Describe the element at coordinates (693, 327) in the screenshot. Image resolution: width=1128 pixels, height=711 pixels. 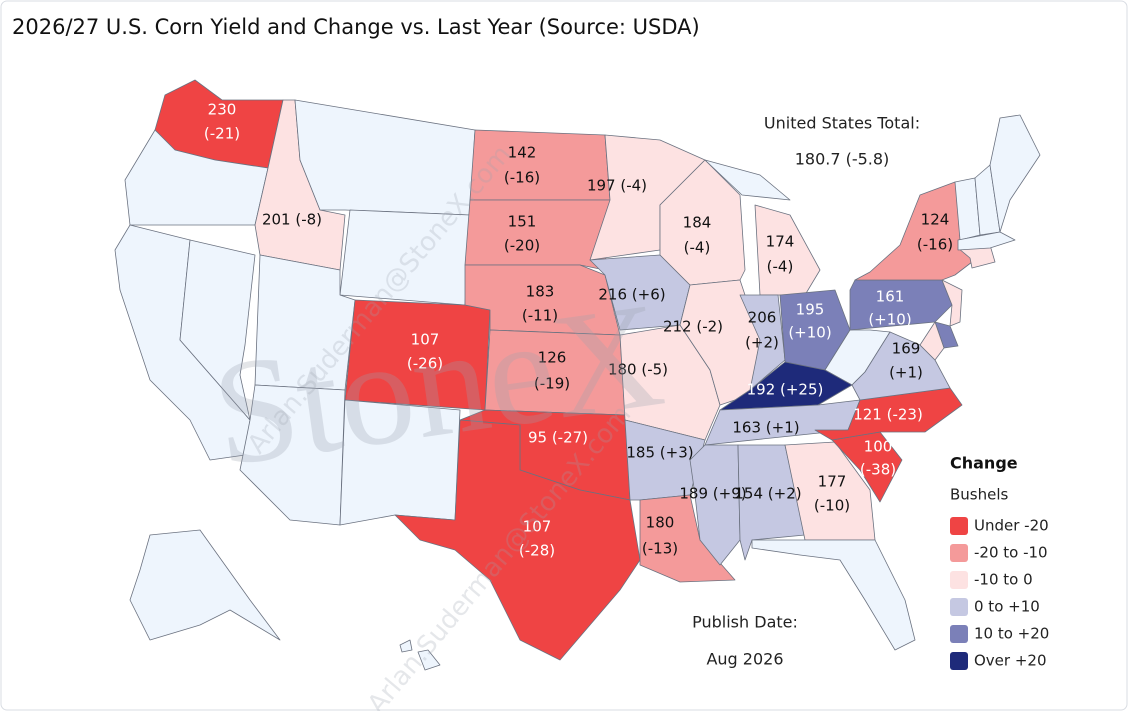
I see `state-label: 212 (-2)` at that location.